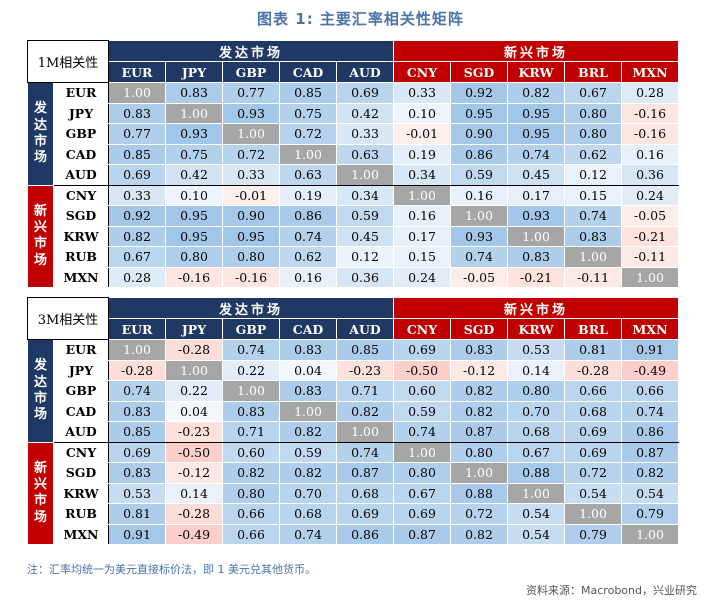 The height and width of the screenshot is (603, 721). I want to click on column-header: GBP, so click(251, 329).